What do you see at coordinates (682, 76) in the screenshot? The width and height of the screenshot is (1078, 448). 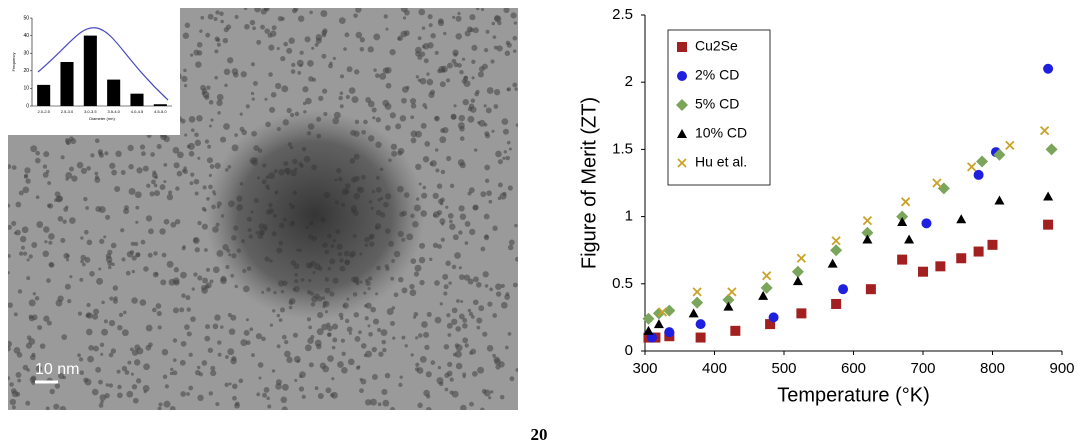 I see `legend-marker` at bounding box center [682, 76].